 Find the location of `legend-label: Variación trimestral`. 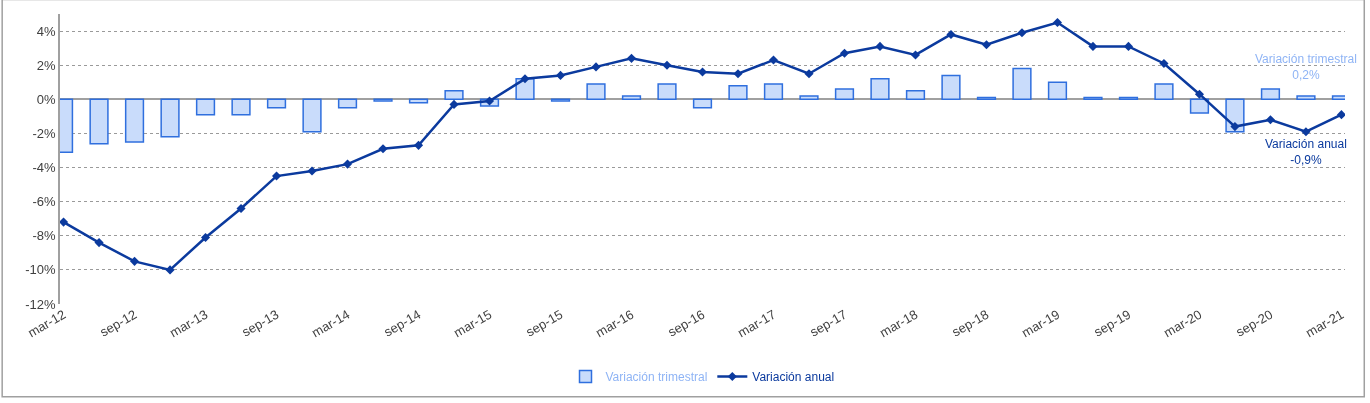

legend-label: Variación trimestral is located at coordinates (656, 377).